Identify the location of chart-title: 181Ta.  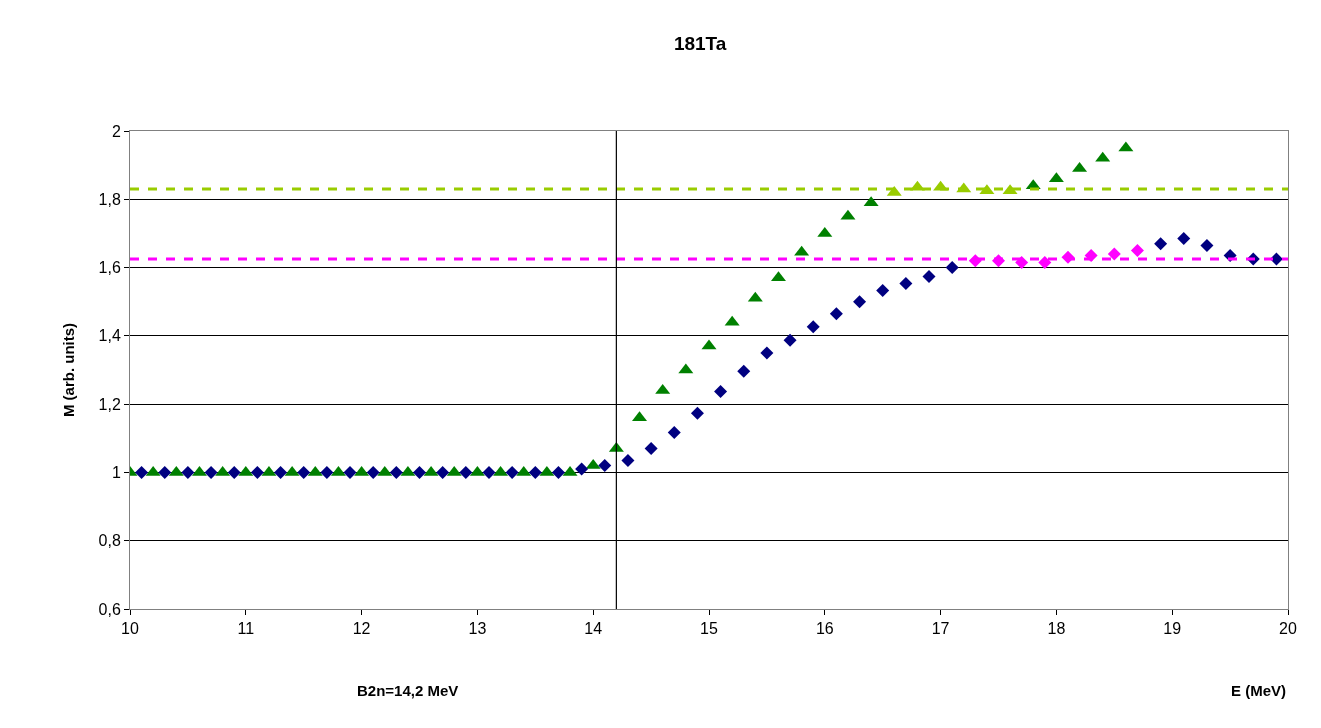
(700, 44).